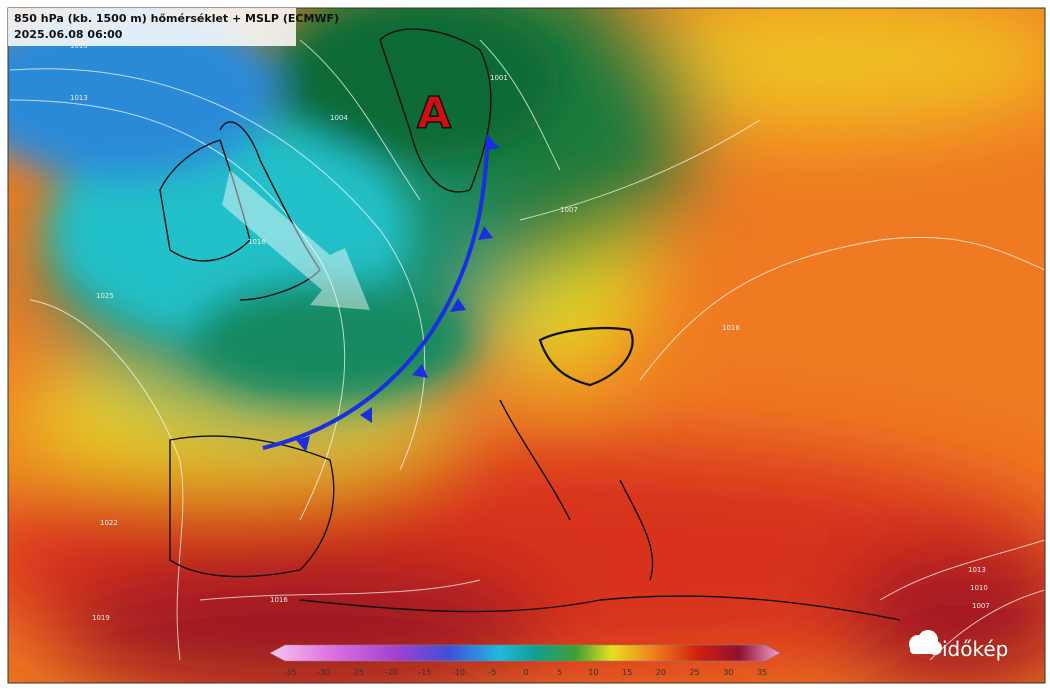  Describe the element at coordinates (105, 296) in the screenshot. I see `isobar-label: 1025` at that location.